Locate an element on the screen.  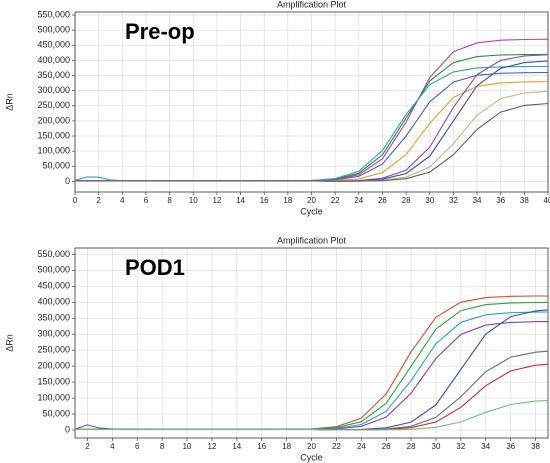
x-tick-label: 40 is located at coordinates (547, 200).